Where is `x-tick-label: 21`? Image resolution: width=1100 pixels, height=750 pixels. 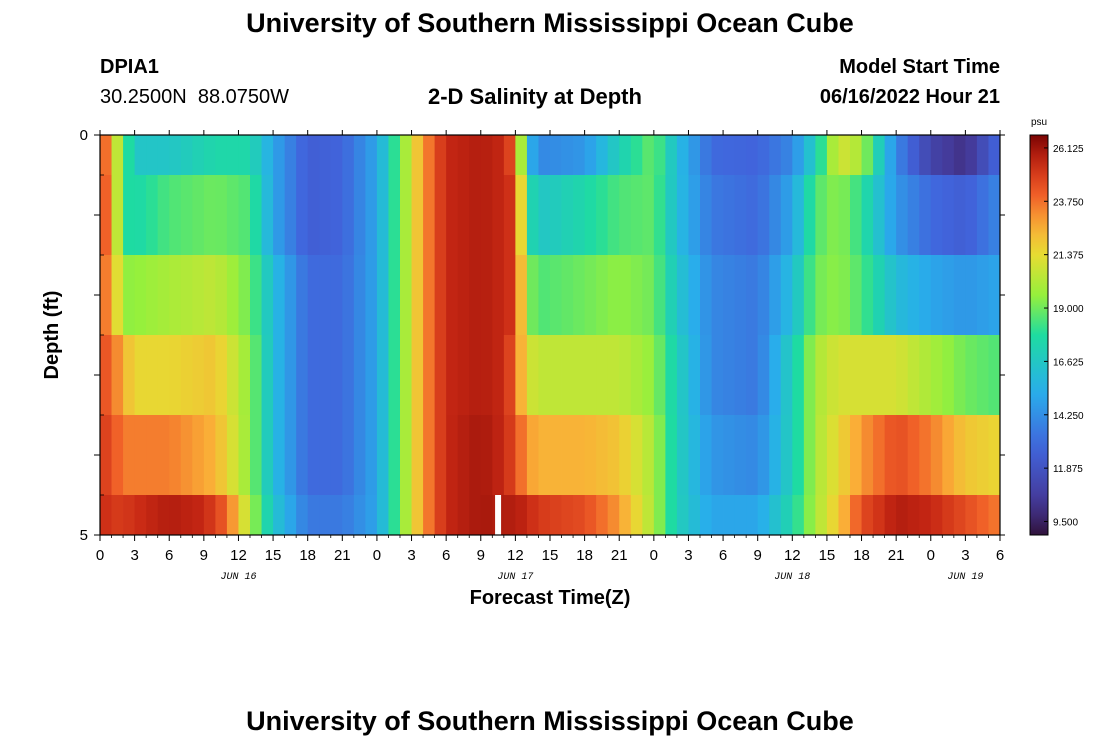
x-tick-label: 21 is located at coordinates (342, 555).